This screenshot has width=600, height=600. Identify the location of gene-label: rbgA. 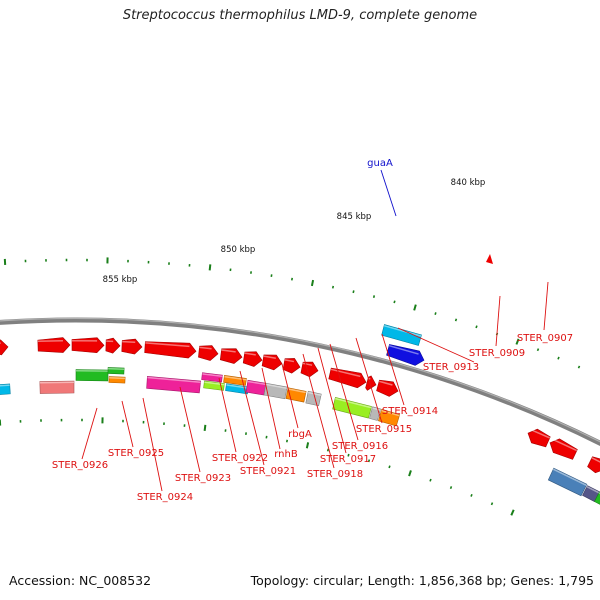
(300, 434).